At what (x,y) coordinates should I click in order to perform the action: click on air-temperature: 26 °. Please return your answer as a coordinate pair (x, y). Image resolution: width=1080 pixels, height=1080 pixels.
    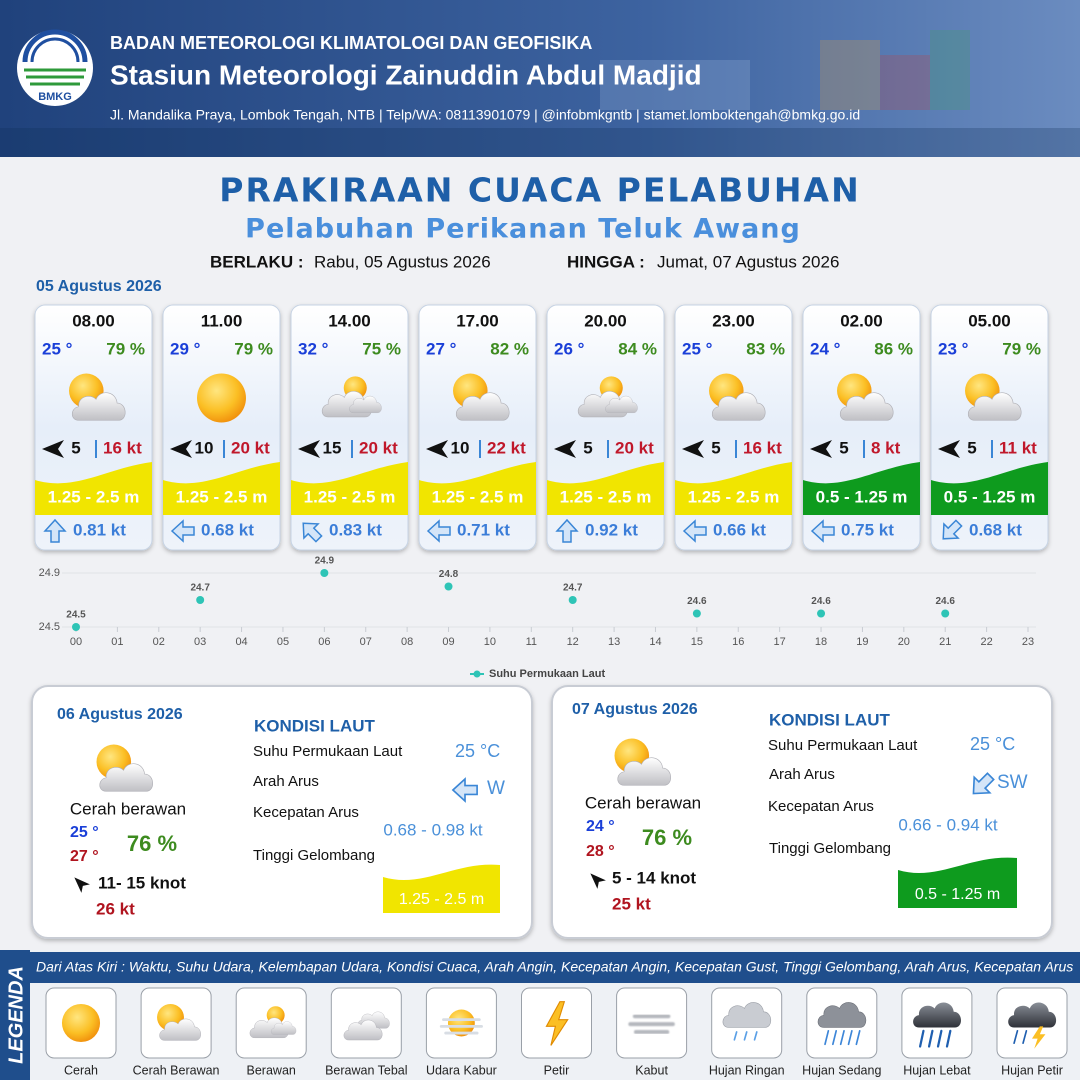
    Looking at the image, I should click on (569, 348).